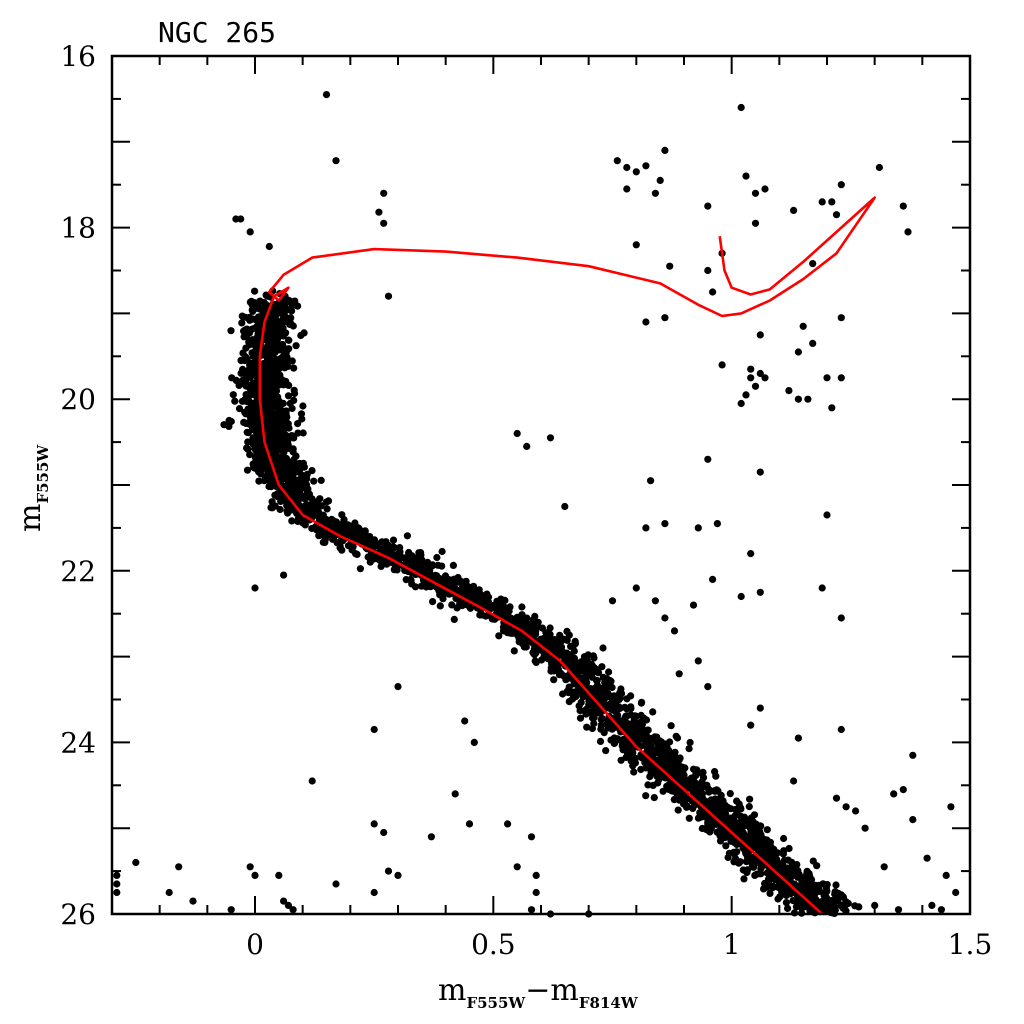 This screenshot has height=1024, width=1024. Describe the element at coordinates (78, 571) in the screenshot. I see `y-tick-label: 22` at that location.